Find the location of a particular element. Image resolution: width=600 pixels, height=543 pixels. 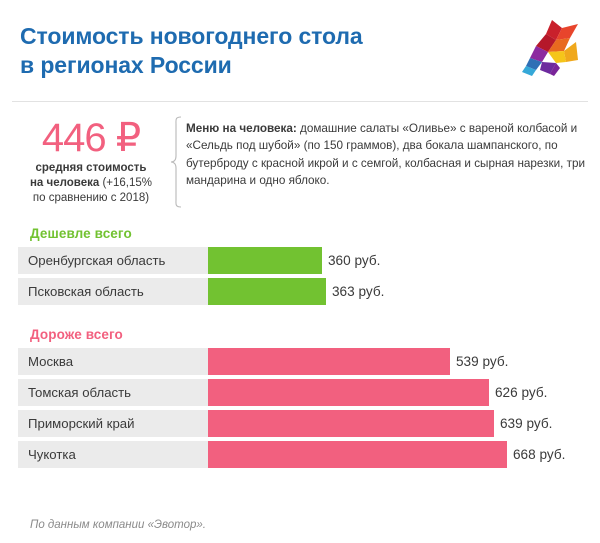

table-row: Москва 539 руб. is located at coordinates (300, 361).